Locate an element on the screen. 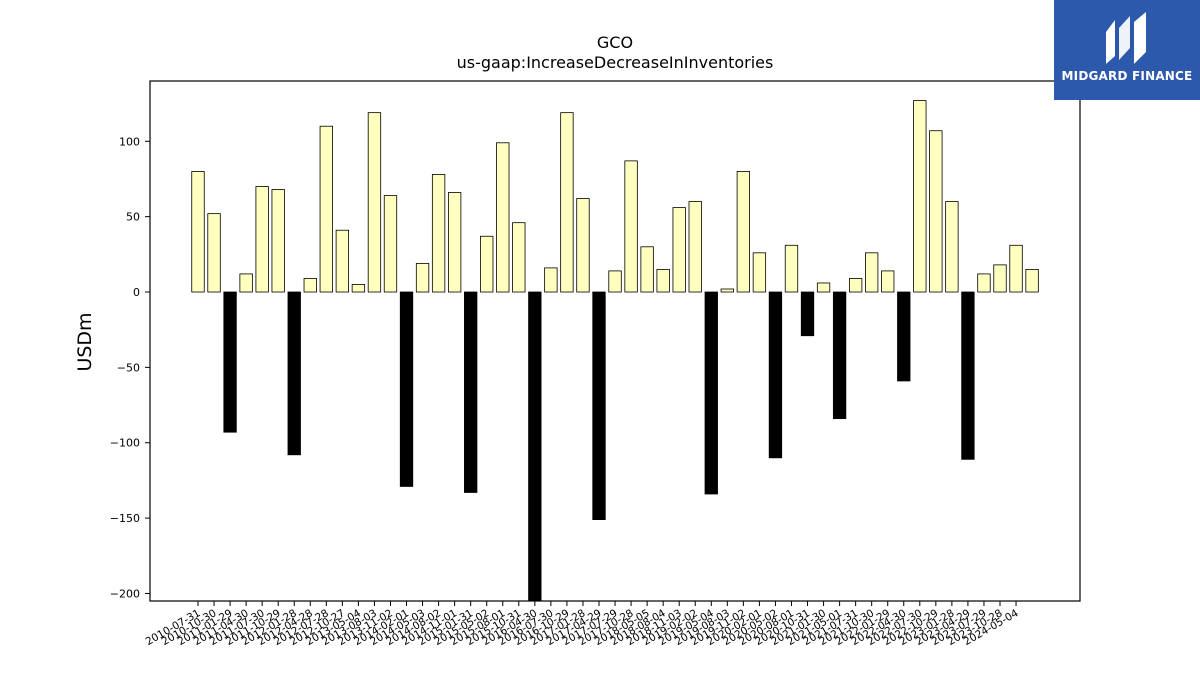  y-tick-label: −100 is located at coordinates (125, 443).